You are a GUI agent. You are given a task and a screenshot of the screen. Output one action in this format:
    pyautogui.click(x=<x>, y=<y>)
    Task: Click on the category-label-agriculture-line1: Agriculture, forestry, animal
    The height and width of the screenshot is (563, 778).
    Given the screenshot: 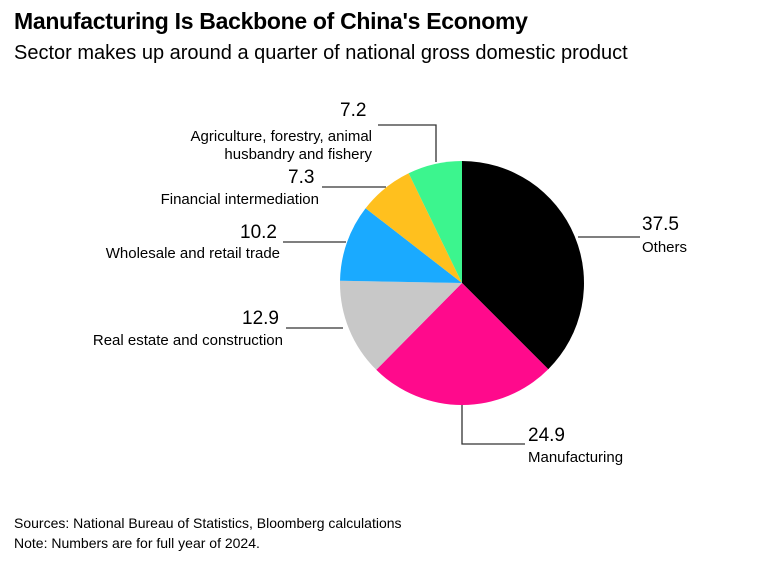 What is the action you would take?
    pyautogui.click(x=281, y=136)
    